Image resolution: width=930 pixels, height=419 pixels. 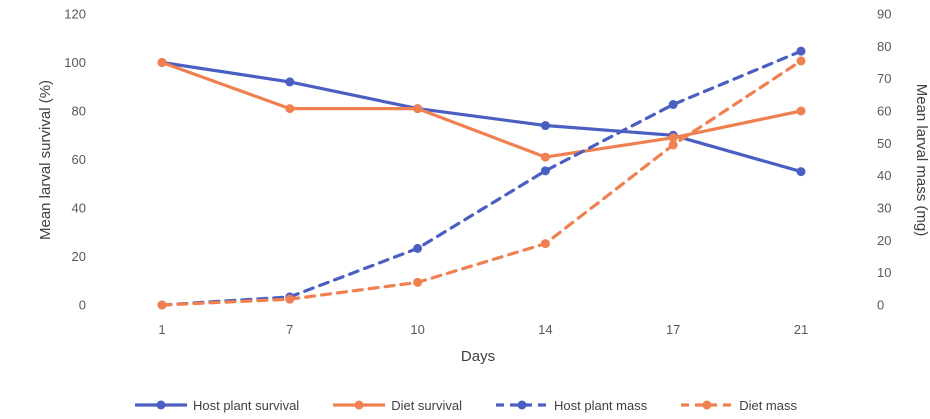 What do you see at coordinates (75, 14) in the screenshot?
I see `y-tick-label: 120` at bounding box center [75, 14].